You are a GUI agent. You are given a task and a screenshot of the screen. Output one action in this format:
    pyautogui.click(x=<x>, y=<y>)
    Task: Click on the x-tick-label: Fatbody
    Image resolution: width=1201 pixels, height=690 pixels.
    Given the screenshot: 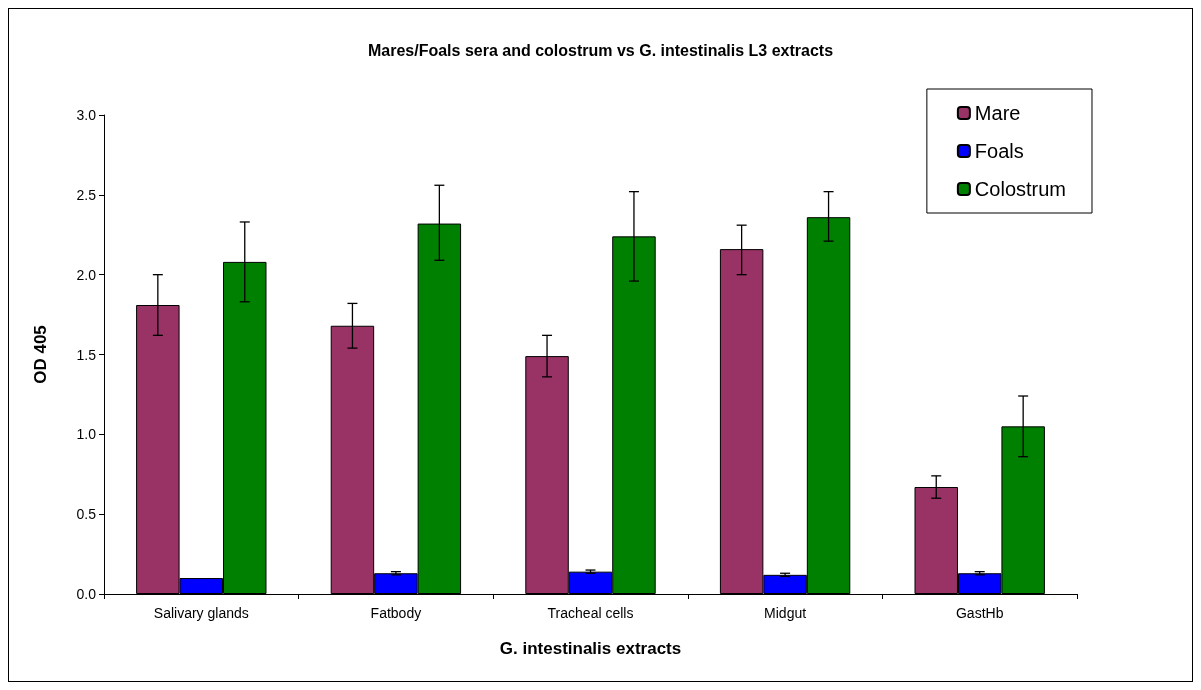 What is the action you would take?
    pyautogui.click(x=396, y=613)
    